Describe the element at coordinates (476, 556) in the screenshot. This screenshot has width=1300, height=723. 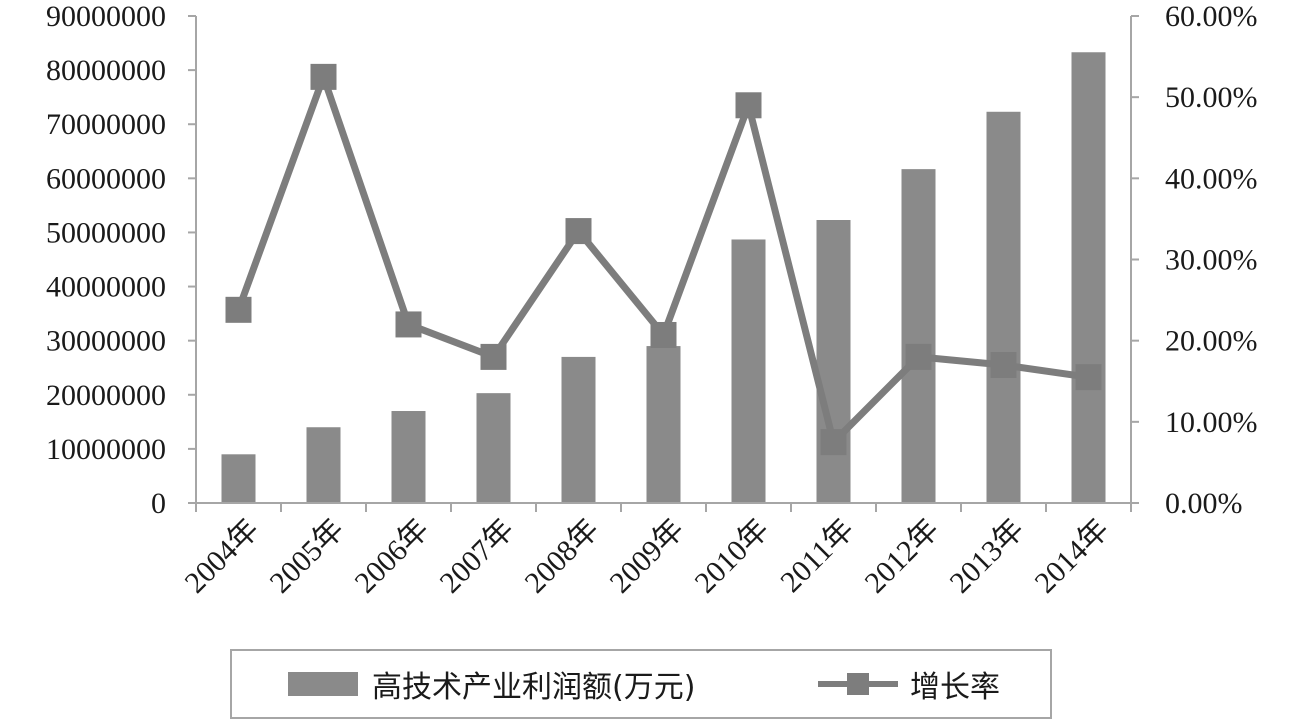
I see `x-tick-label: 2007年` at that location.